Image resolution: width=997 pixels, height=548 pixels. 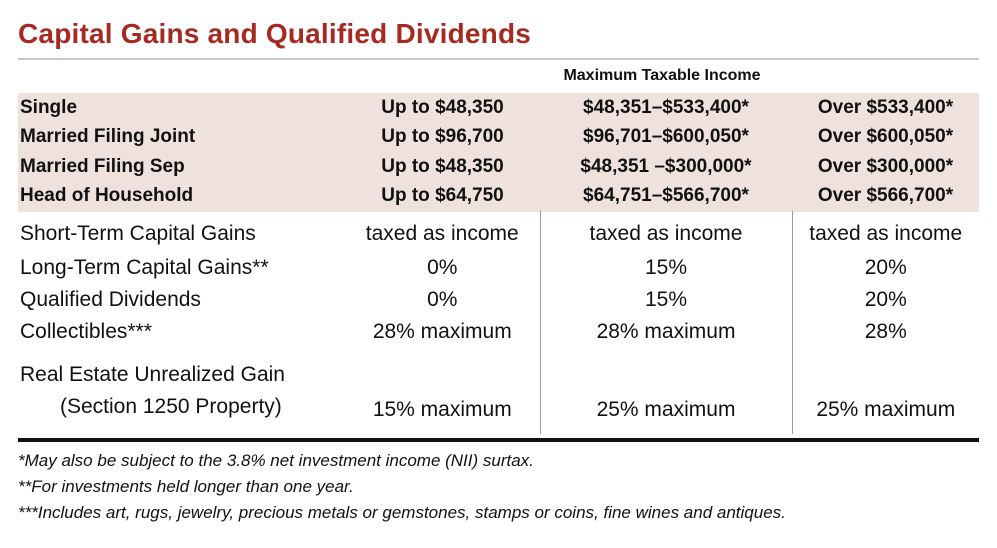 What do you see at coordinates (442, 409) in the screenshot?
I see `rate-low: 15% maximum` at bounding box center [442, 409].